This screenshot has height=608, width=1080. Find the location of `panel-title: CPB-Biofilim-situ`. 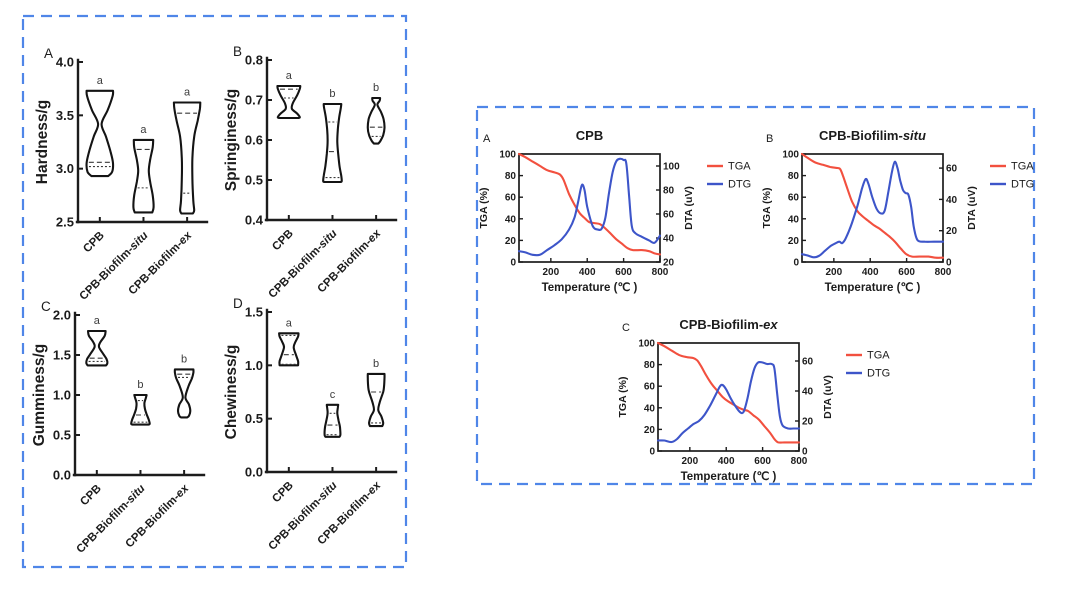

panel-title: CPB-Biofilim-situ is located at coordinates (872, 135).